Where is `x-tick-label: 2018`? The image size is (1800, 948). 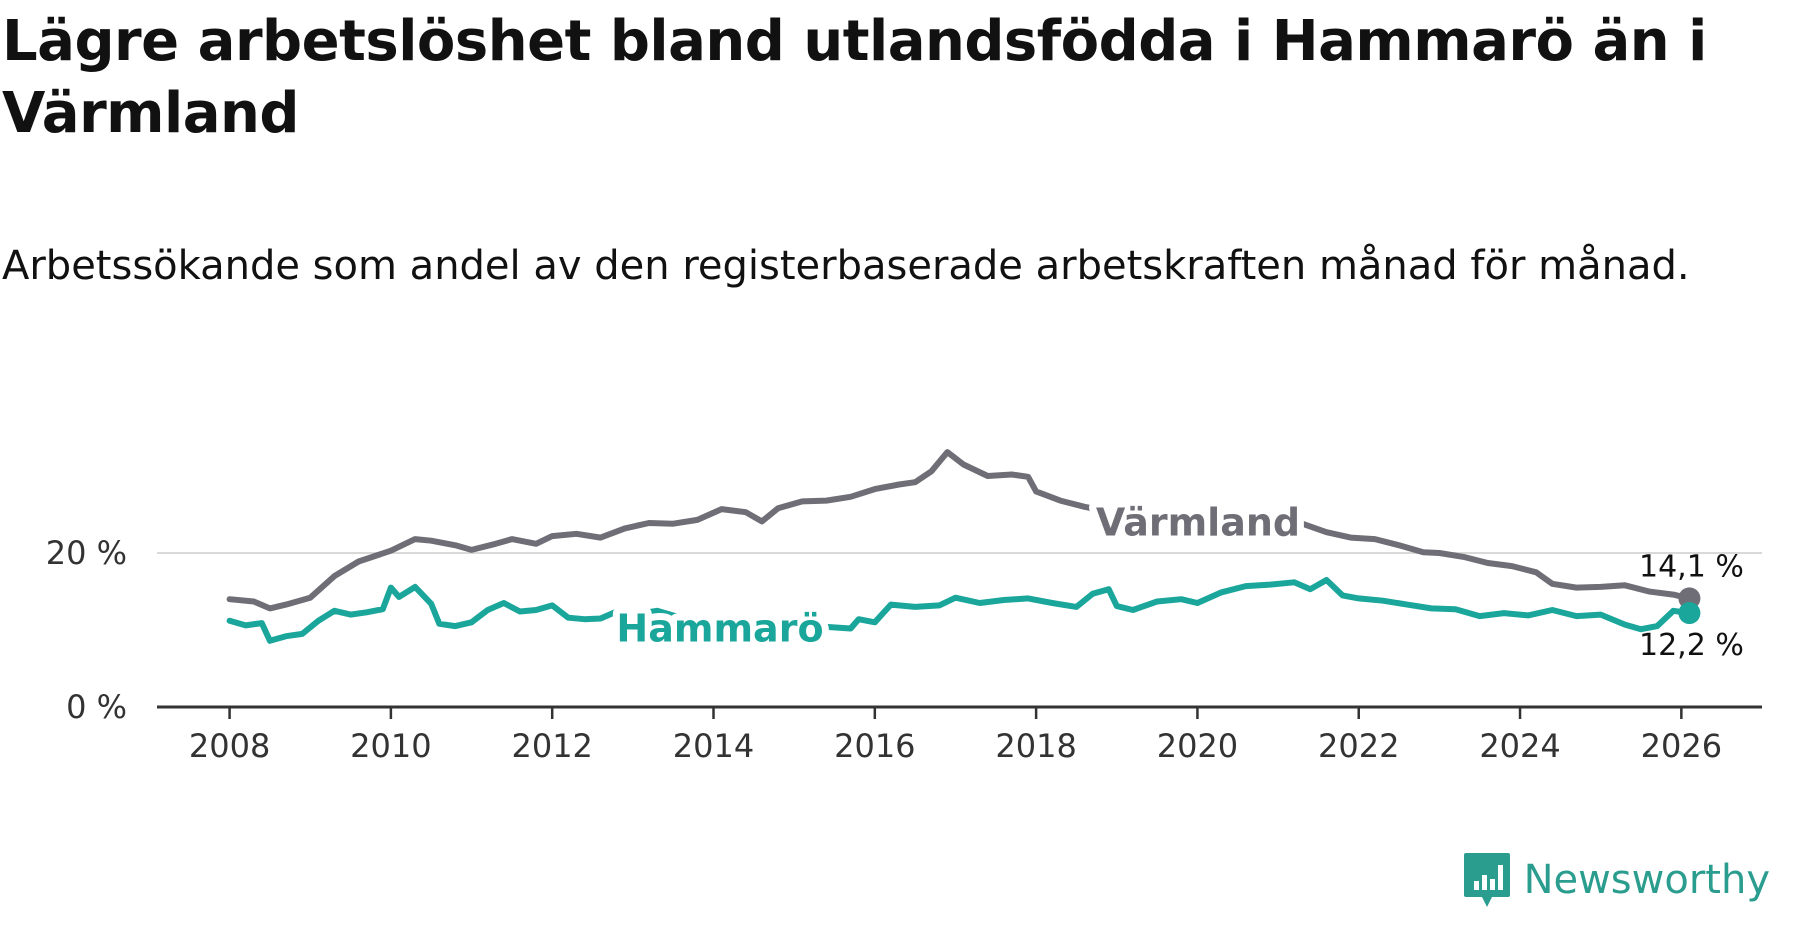
x-tick-label: 2018 is located at coordinates (1035, 746).